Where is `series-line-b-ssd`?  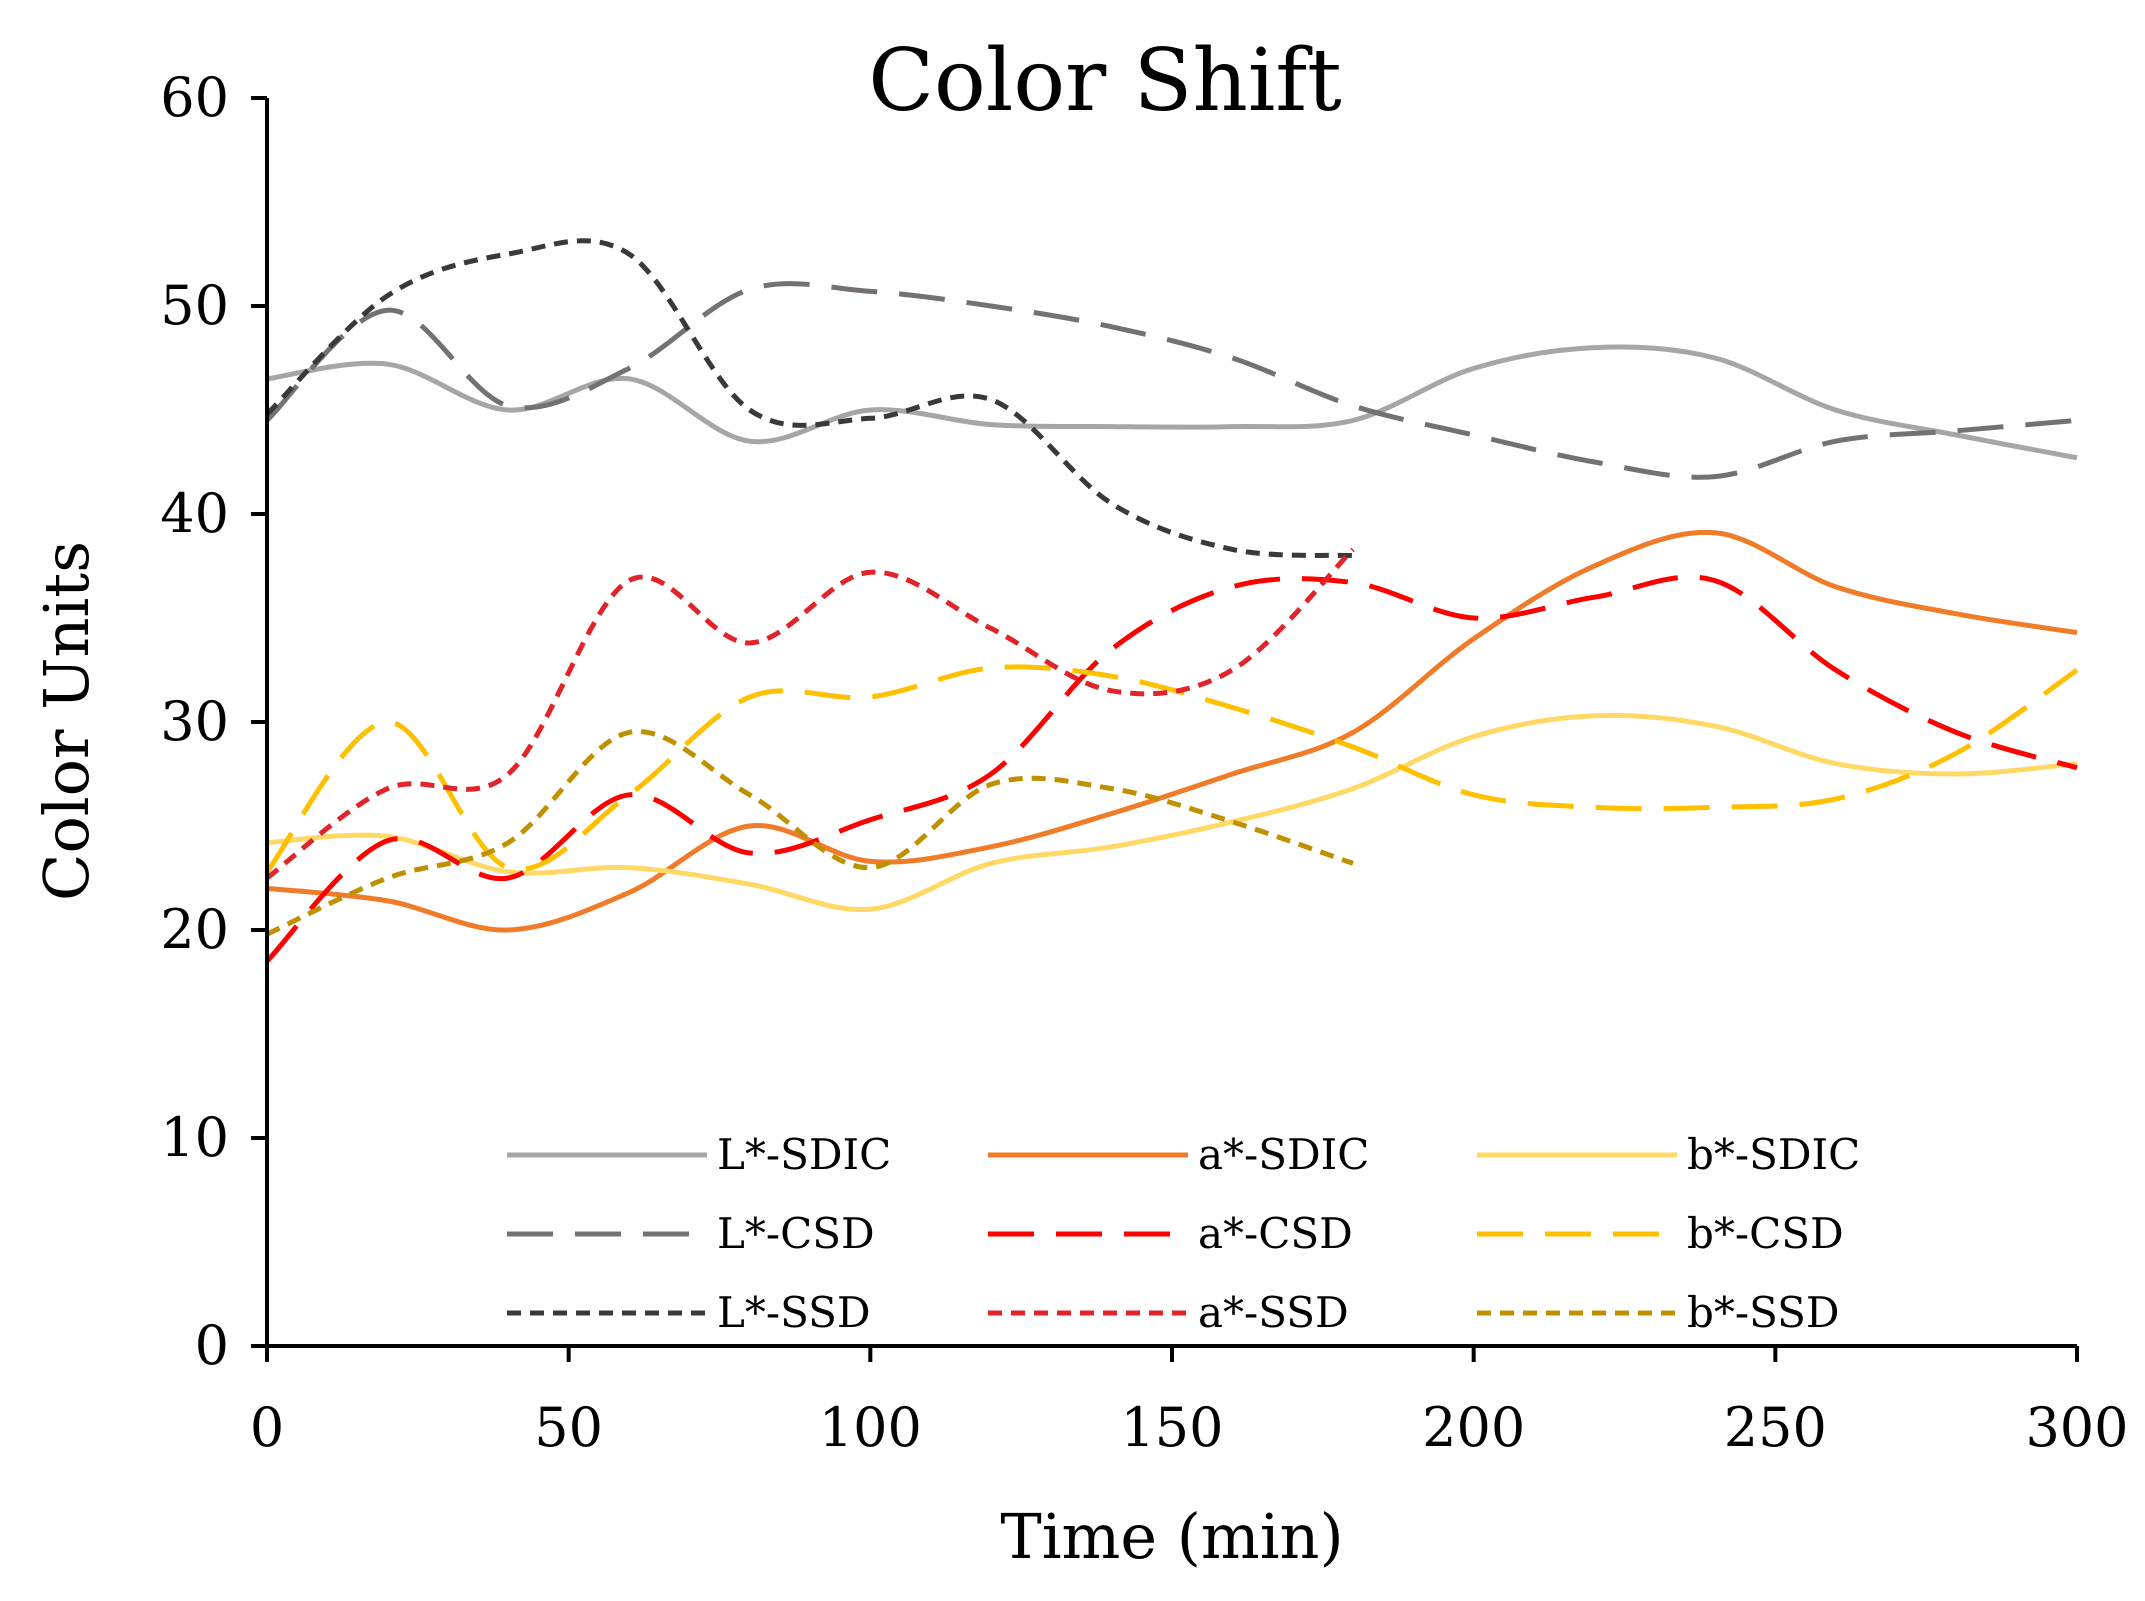 series-line-b-ssd is located at coordinates (809, 833).